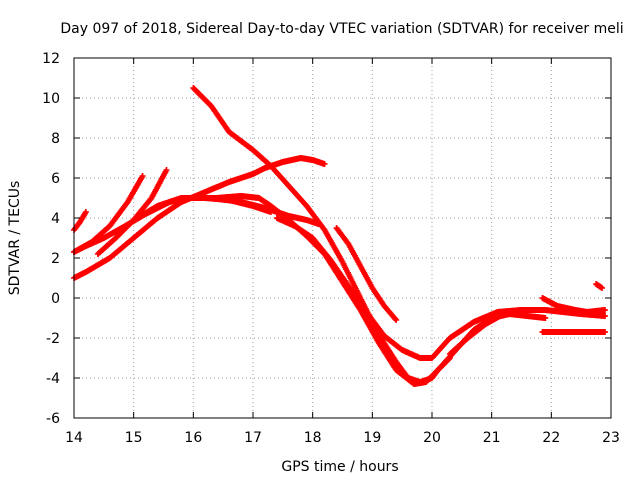 The width and height of the screenshot is (640, 480). I want to click on y-tick-label: 10, so click(51, 99).